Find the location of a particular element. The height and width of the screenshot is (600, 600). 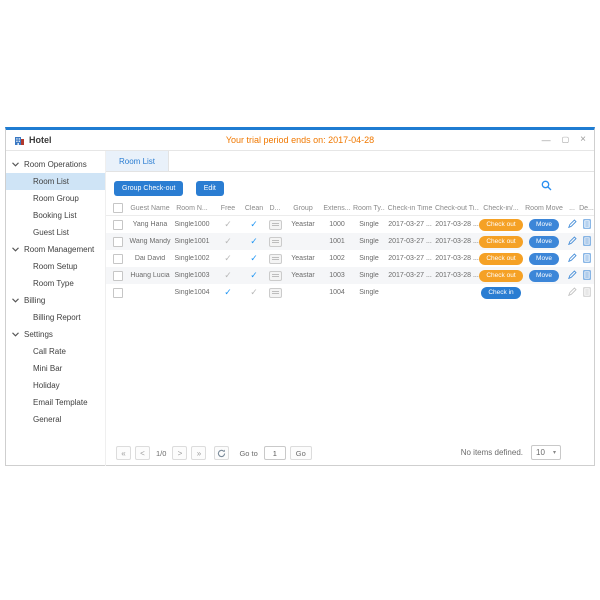

sidebar-item-guest-list: Guest List is located at coordinates (55, 232).